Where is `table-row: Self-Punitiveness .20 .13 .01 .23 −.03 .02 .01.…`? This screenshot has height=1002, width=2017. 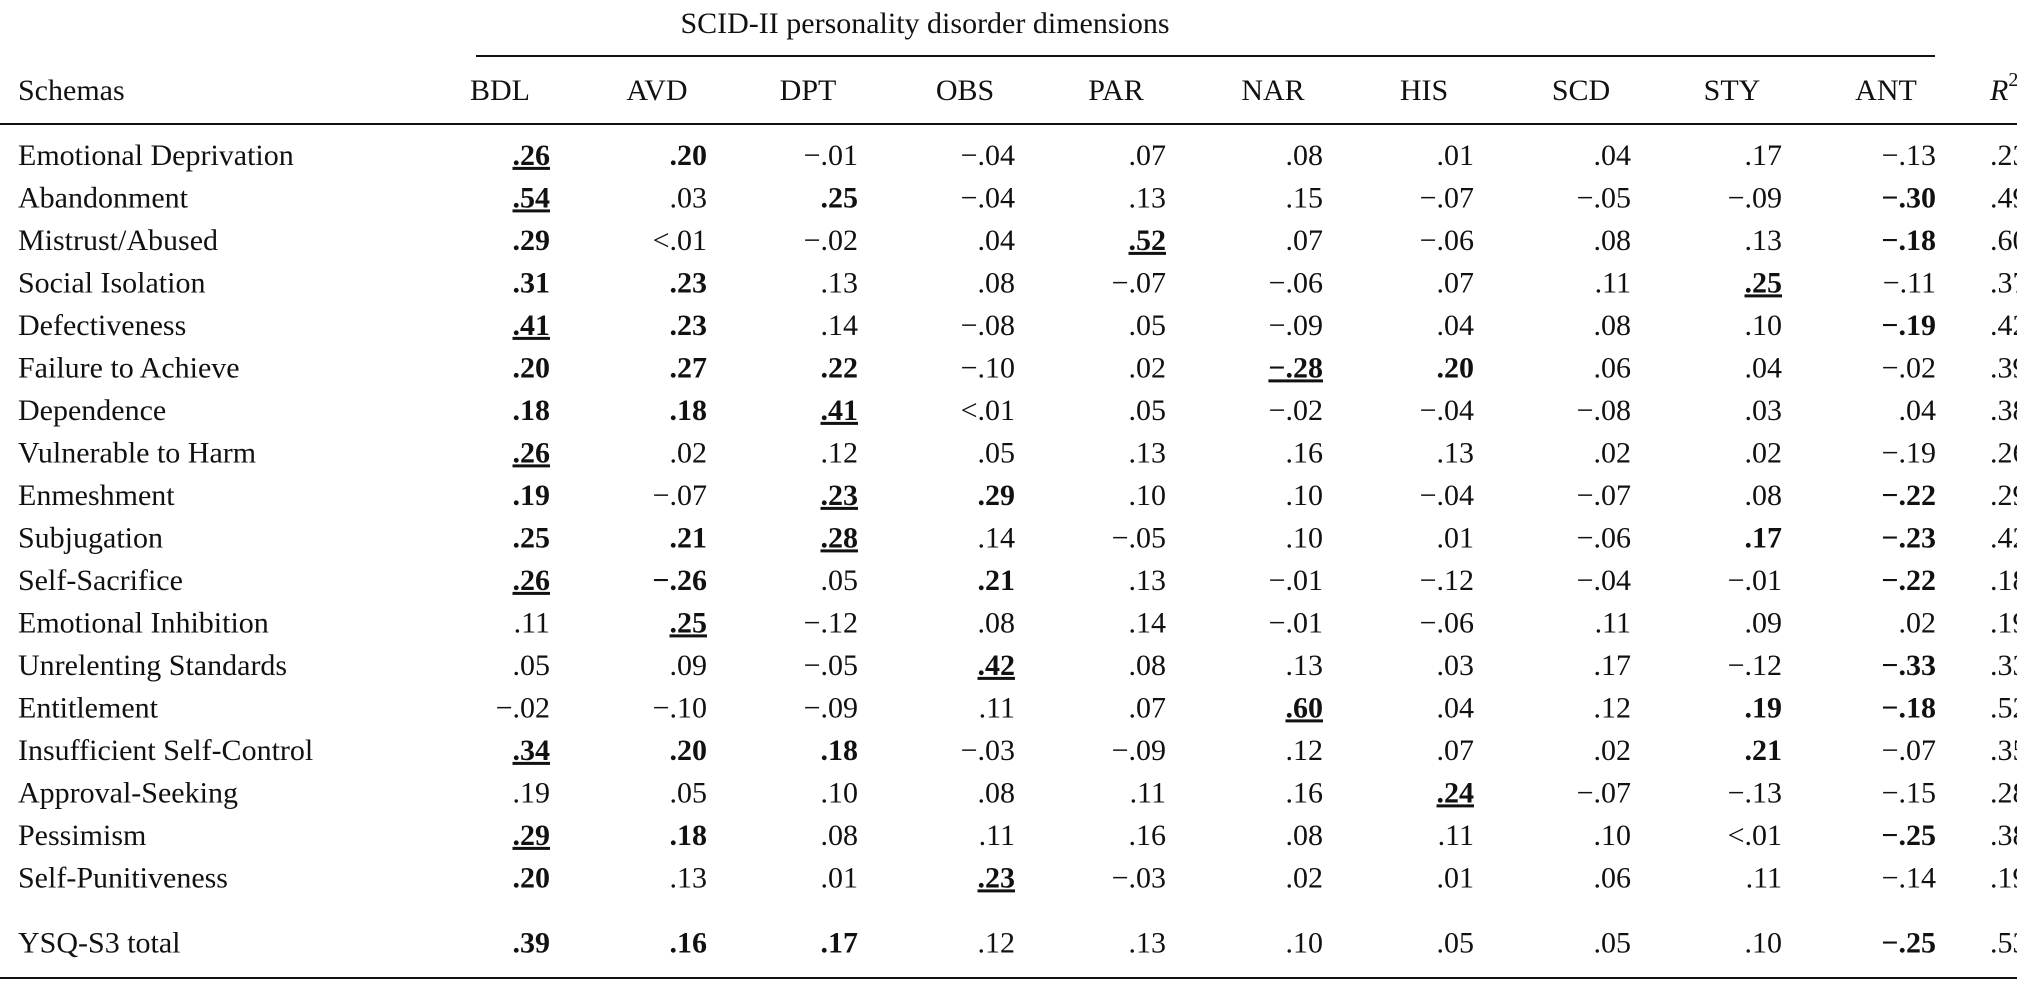 table-row: Self-Punitiveness .20 .13 .01 .23 −.03 .02 .01.… is located at coordinates (1017, 877).